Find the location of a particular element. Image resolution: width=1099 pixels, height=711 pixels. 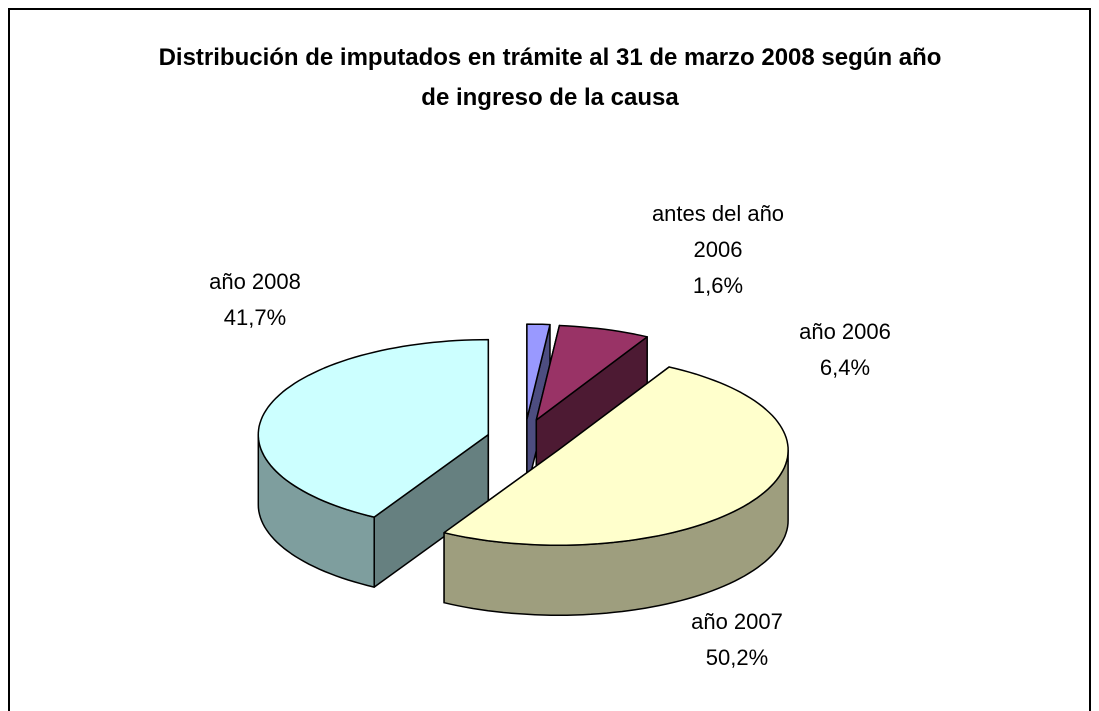

value-label: 1,6% is located at coordinates (718, 285).